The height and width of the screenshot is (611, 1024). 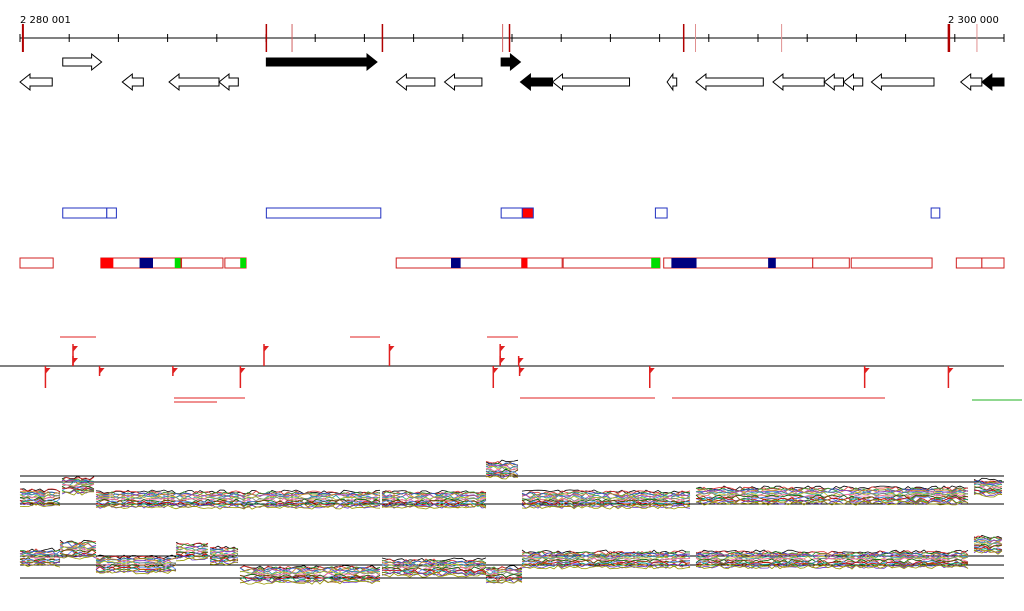 I want to click on gene-track, so click(x=512, y=72).